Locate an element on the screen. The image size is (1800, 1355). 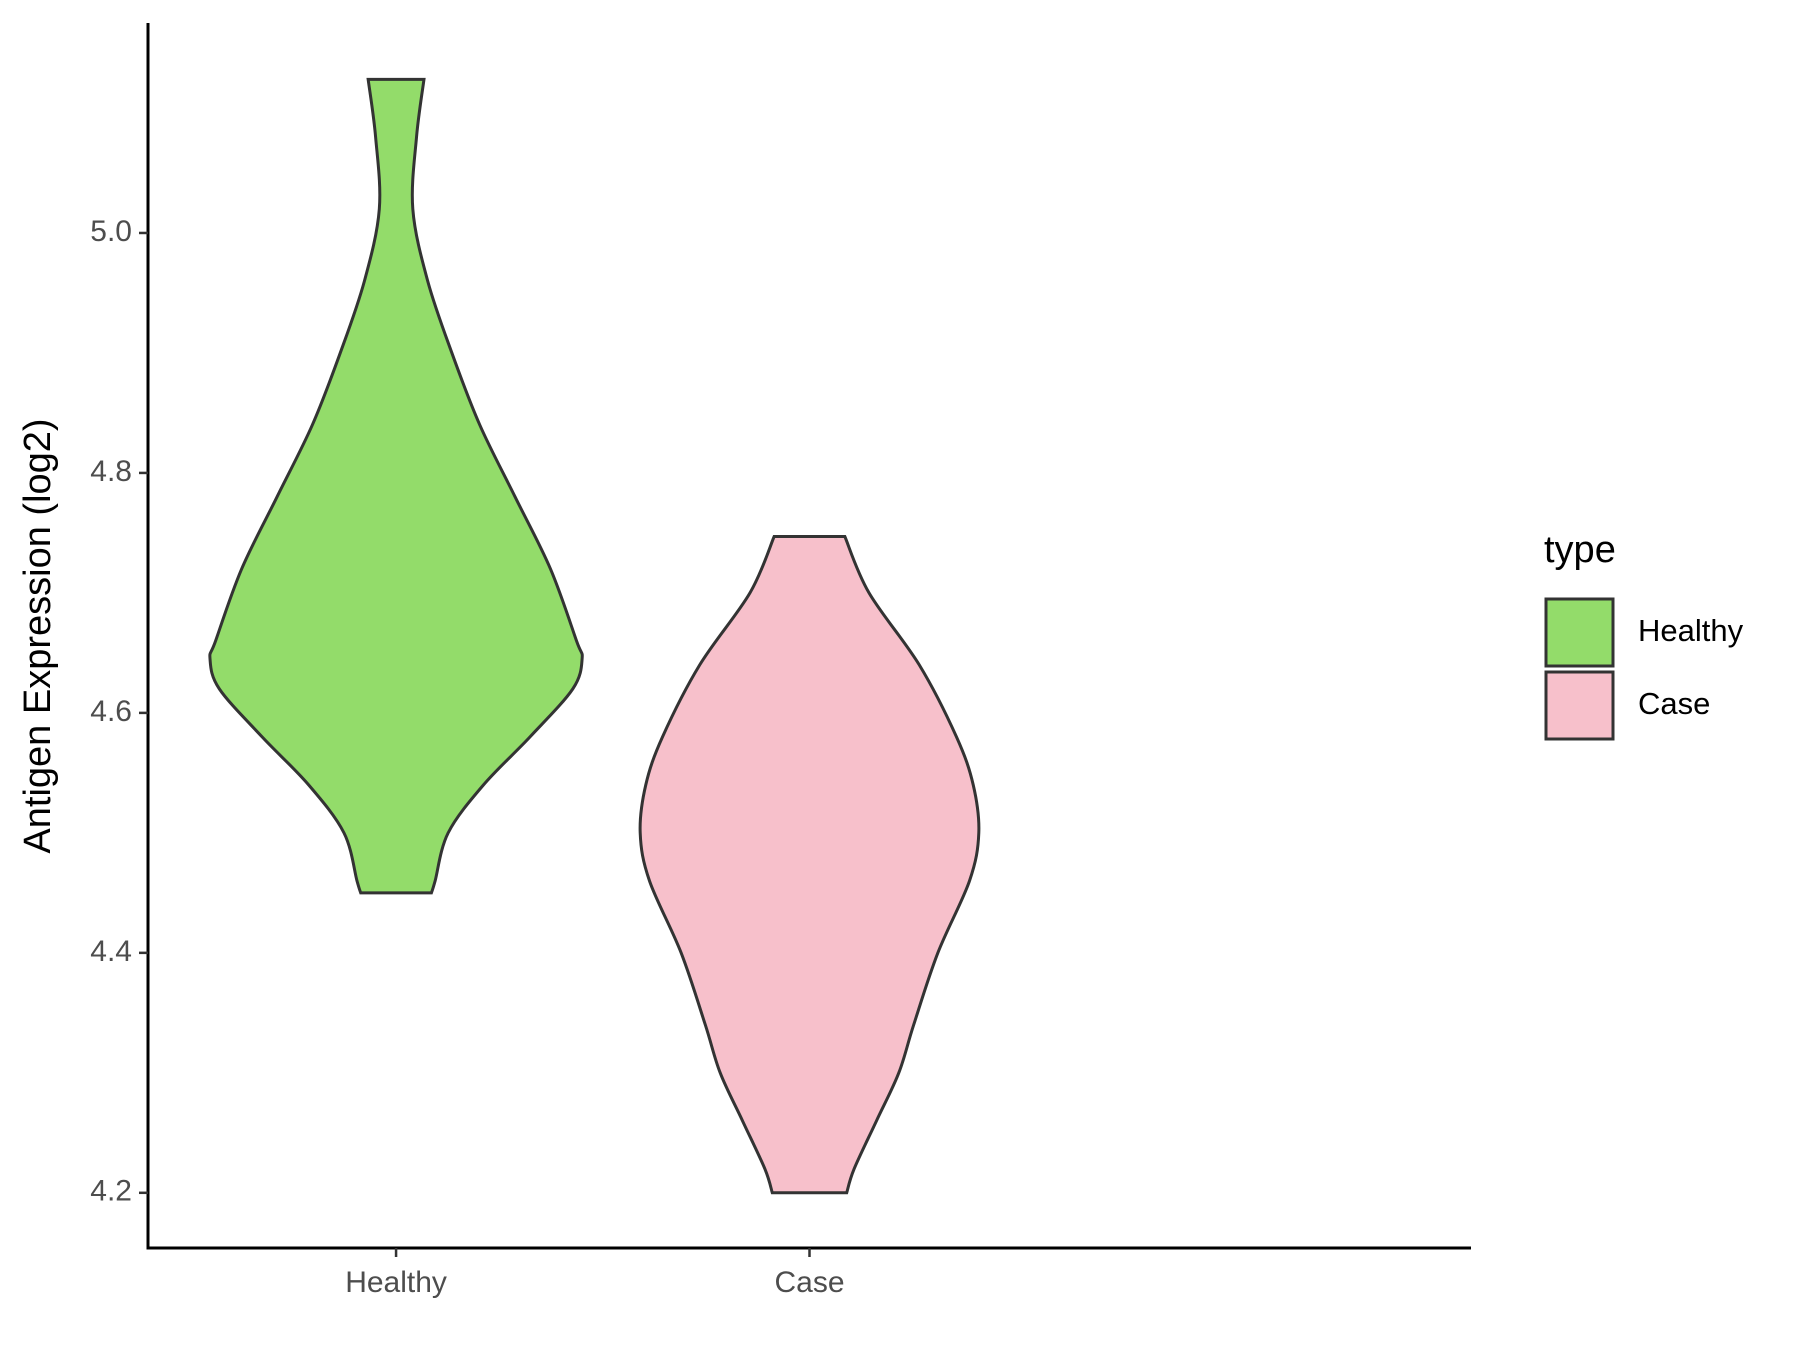
legend-title: type is located at coordinates (1580, 550).